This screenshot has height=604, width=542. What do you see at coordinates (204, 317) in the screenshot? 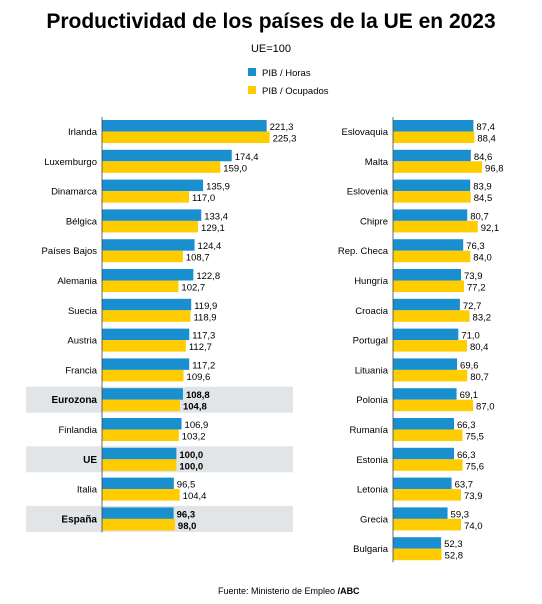
I see `value-label-ocupados: 118,9` at bounding box center [204, 317].